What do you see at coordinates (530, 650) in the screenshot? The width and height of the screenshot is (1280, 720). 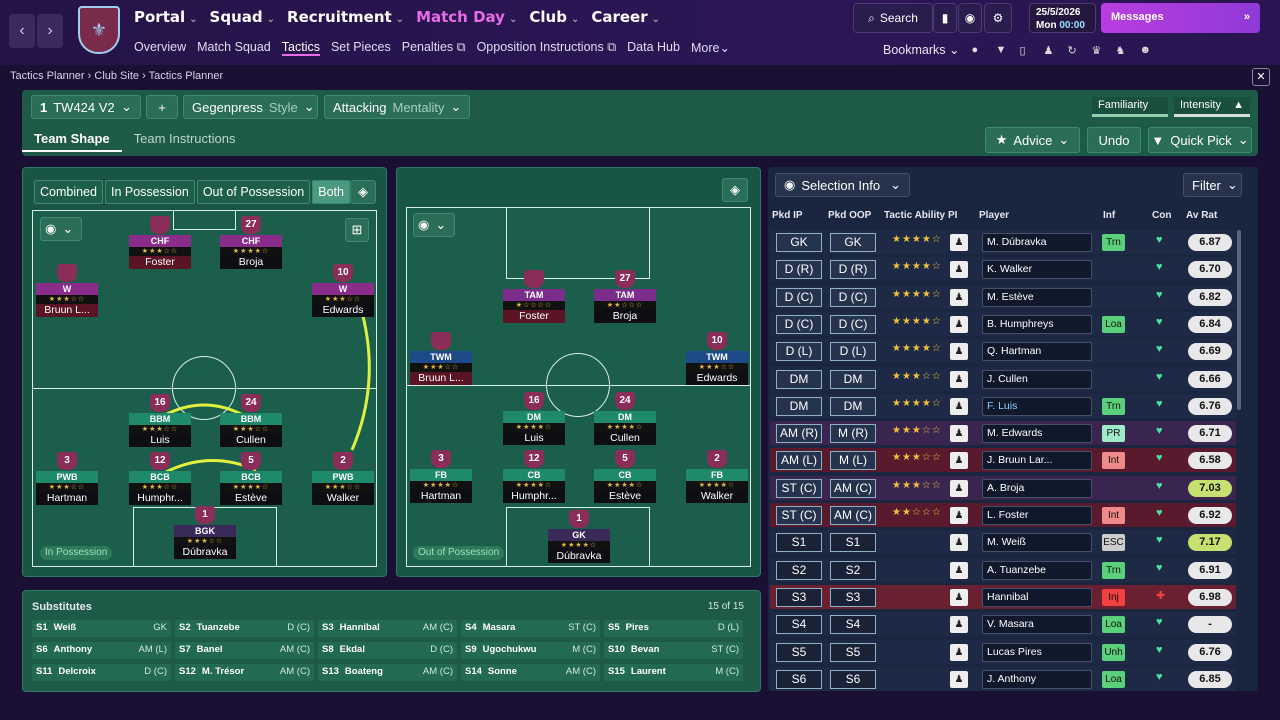 I see `sub-item: S9 Ugochukwu M (C)` at bounding box center [530, 650].